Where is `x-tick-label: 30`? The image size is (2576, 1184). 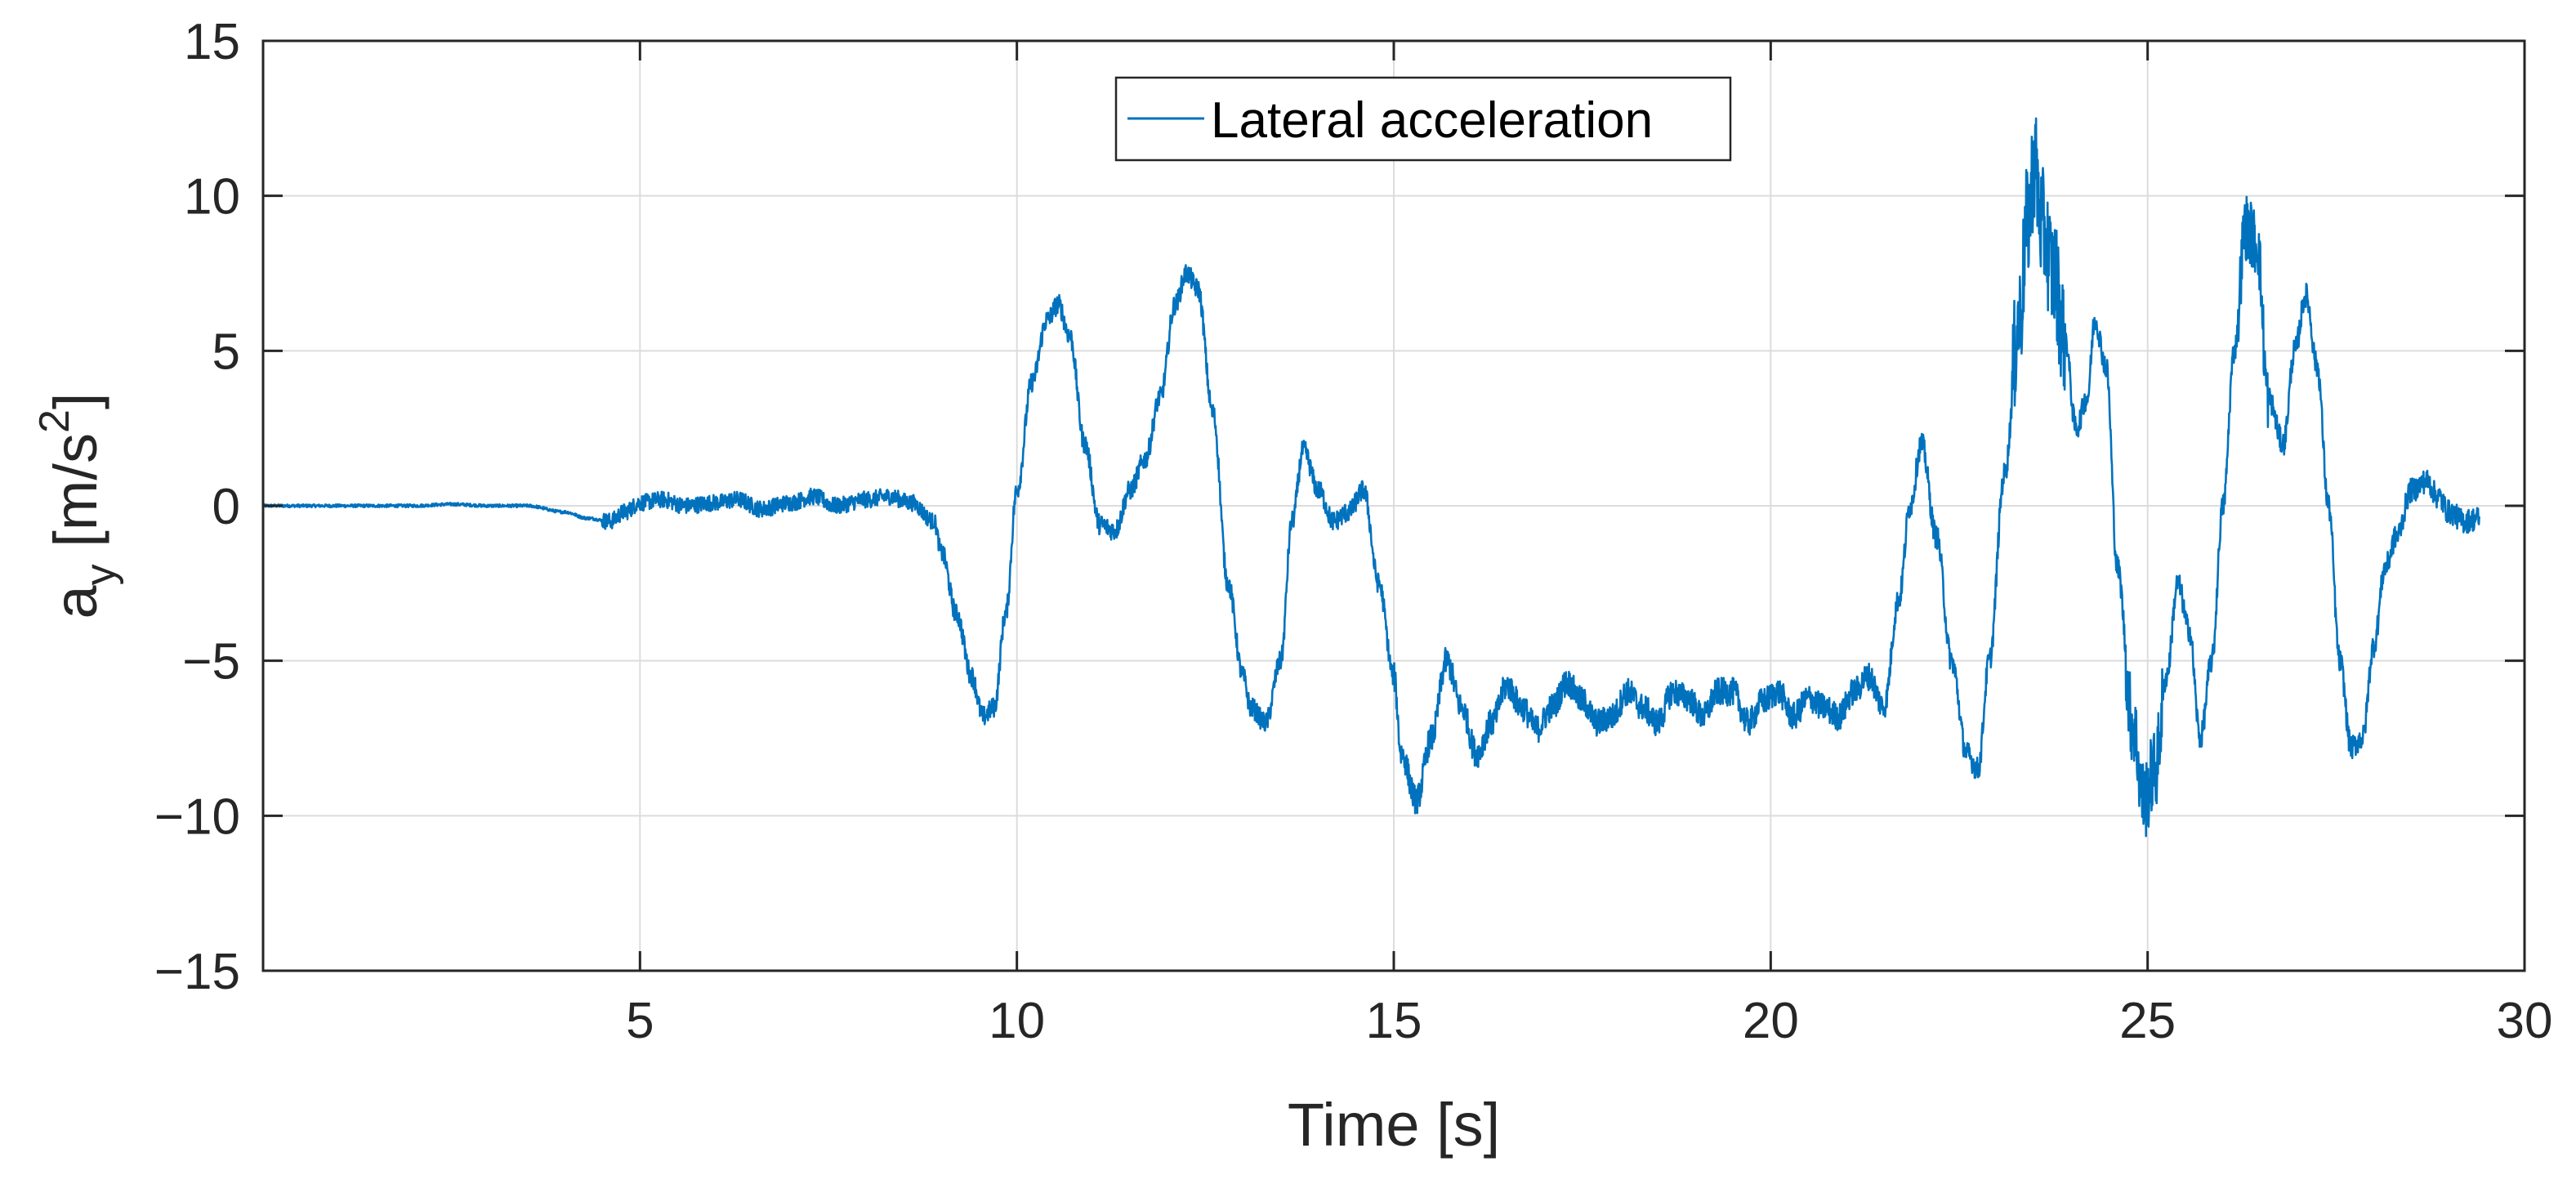
x-tick-label: 30 is located at coordinates (2525, 1021).